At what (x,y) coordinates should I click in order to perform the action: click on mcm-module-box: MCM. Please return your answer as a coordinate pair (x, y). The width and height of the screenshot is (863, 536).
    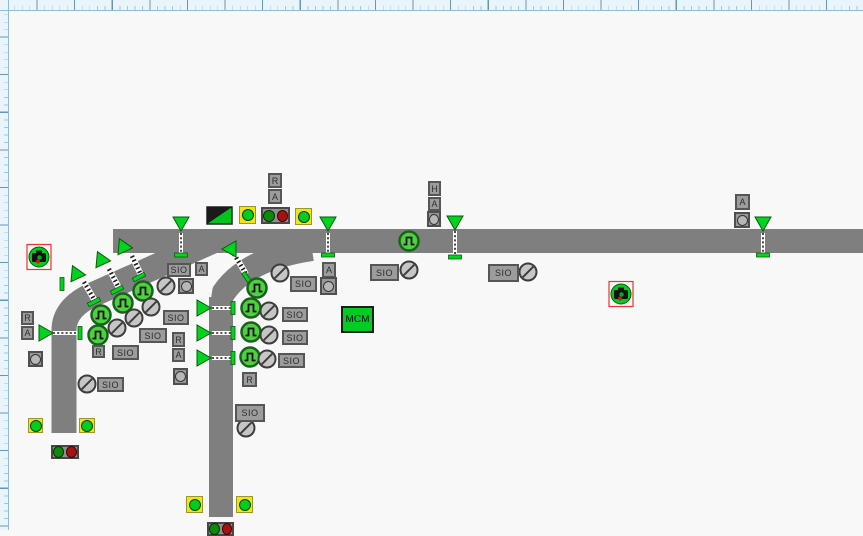
    Looking at the image, I should click on (357, 319).